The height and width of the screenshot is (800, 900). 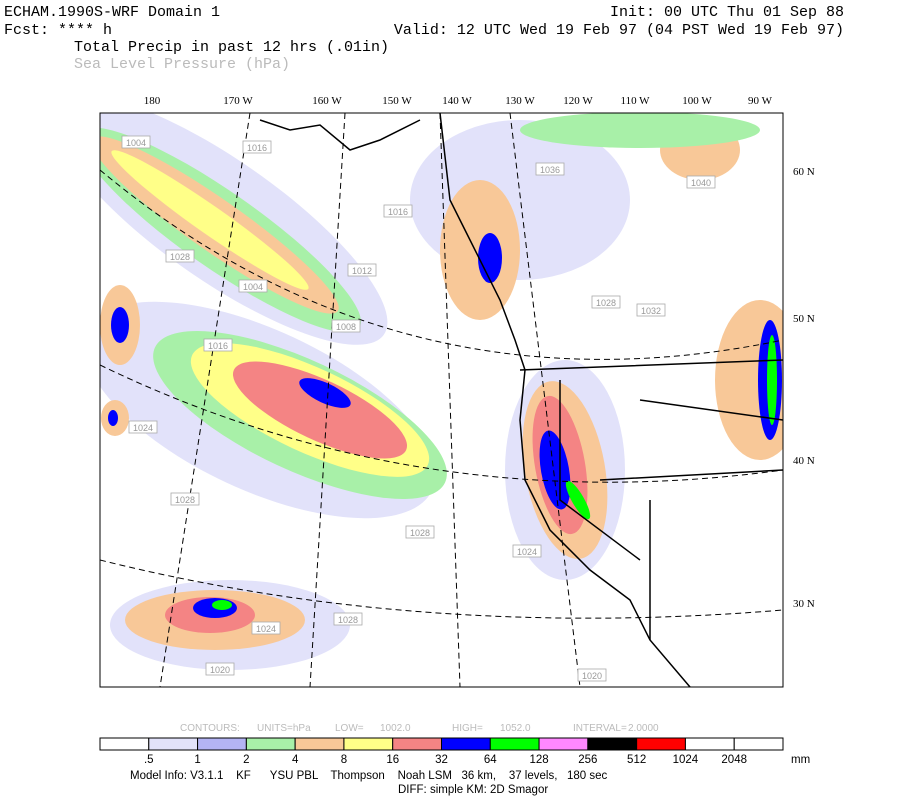 I want to click on colorbar-label: 4, so click(x=295, y=760).